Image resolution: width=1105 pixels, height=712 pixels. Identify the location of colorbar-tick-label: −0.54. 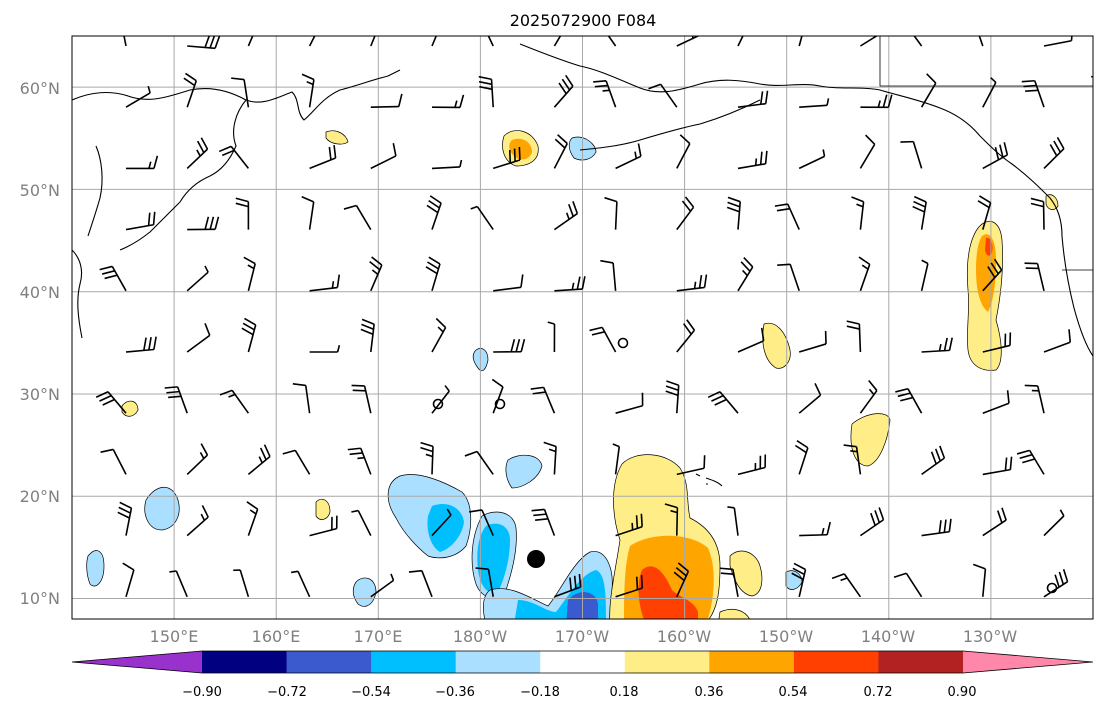
(371, 692).